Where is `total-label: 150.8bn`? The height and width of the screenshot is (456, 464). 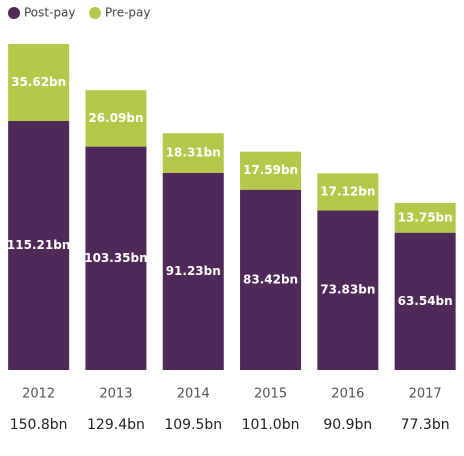
total-label: 150.8bn is located at coordinates (39, 425).